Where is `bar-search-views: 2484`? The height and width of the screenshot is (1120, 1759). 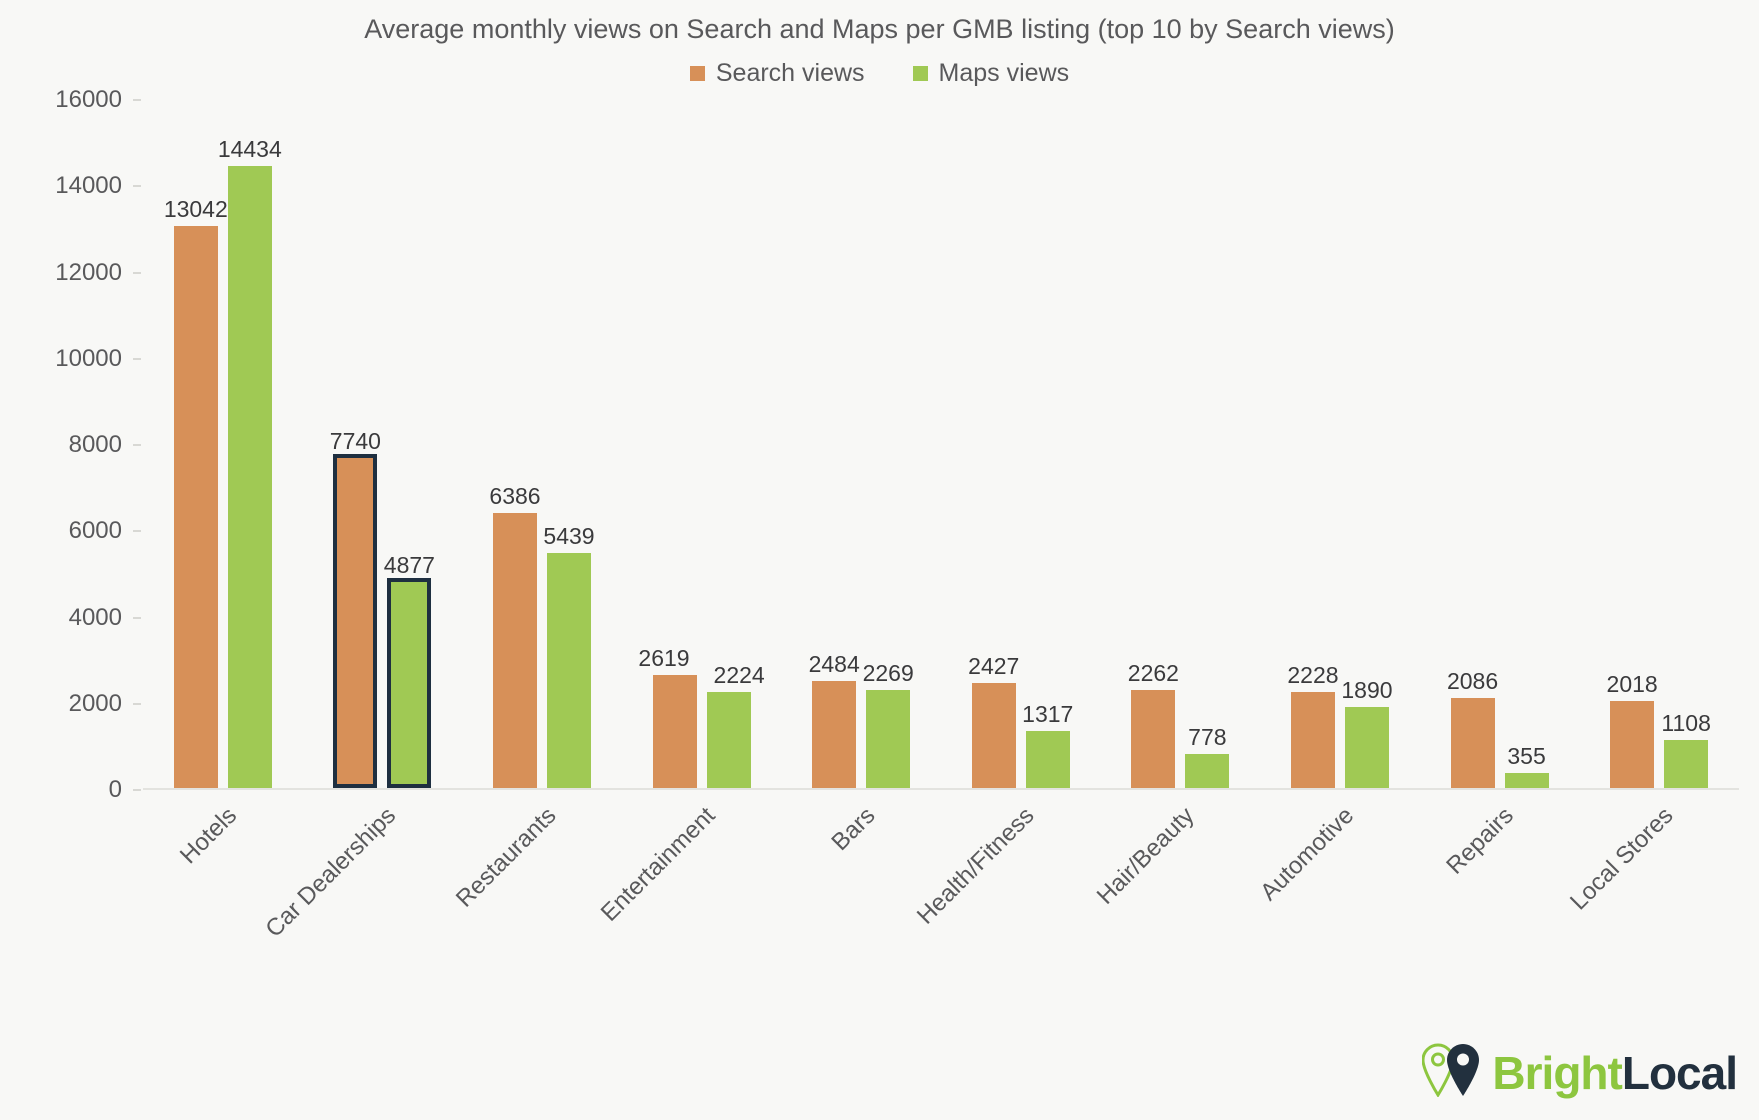
bar-search-views: 2484 is located at coordinates (834, 720).